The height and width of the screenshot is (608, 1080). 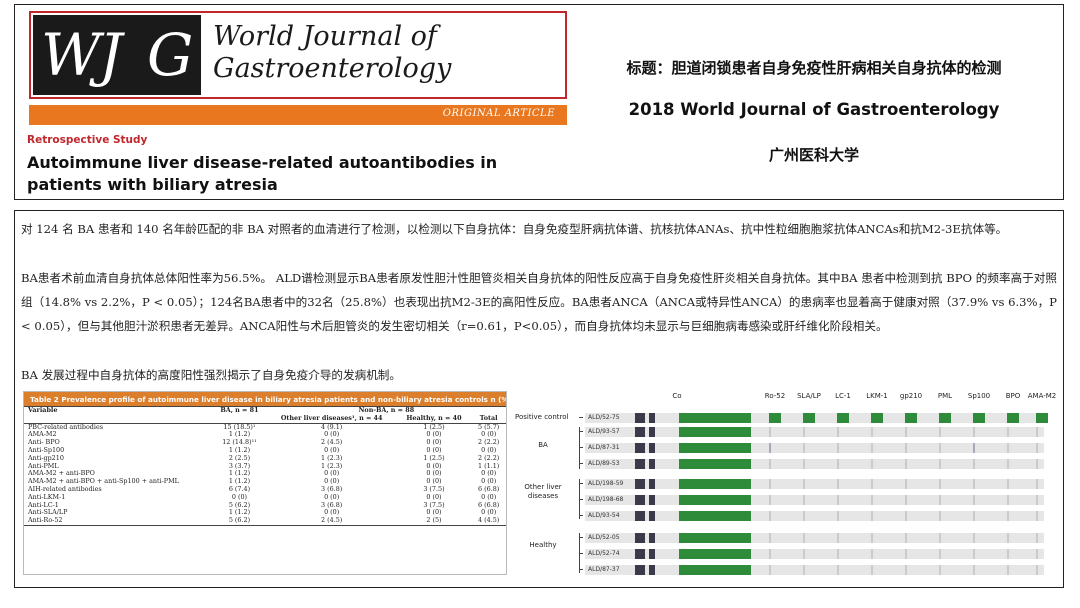 What do you see at coordinates (118, 419) in the screenshot?
I see `table-header-cell` at bounding box center [118, 419].